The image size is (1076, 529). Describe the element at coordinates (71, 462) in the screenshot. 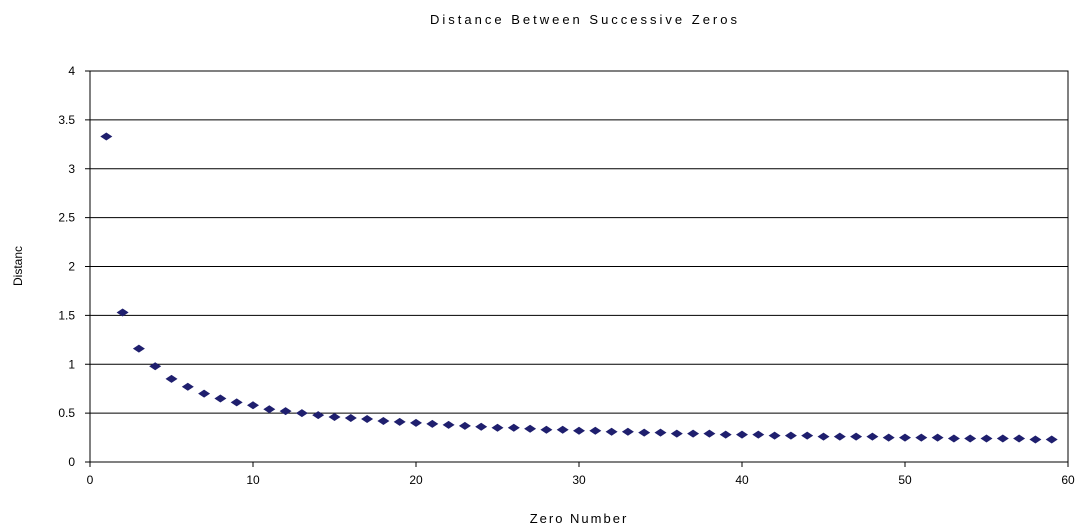

I see `y-tick-label: 0` at that location.